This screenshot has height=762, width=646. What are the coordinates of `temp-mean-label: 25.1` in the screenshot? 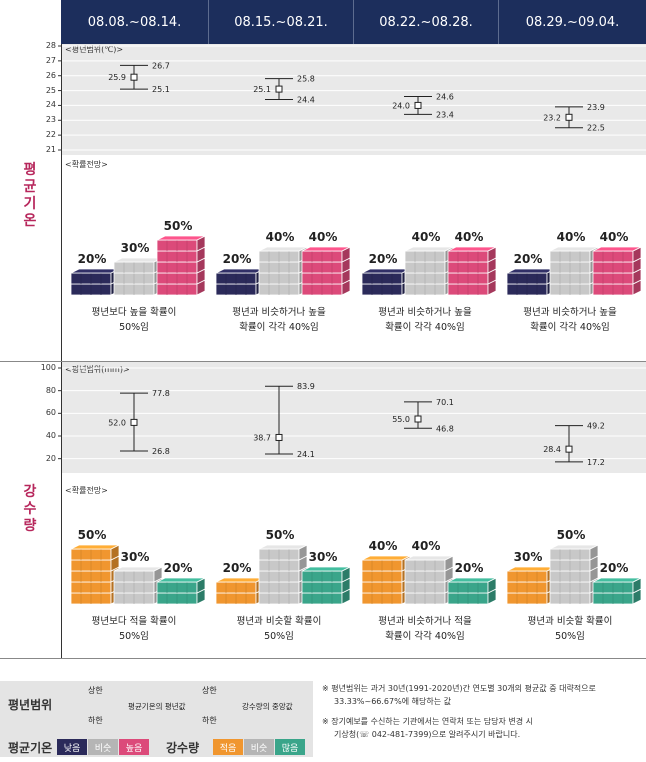 It's located at (262, 89).